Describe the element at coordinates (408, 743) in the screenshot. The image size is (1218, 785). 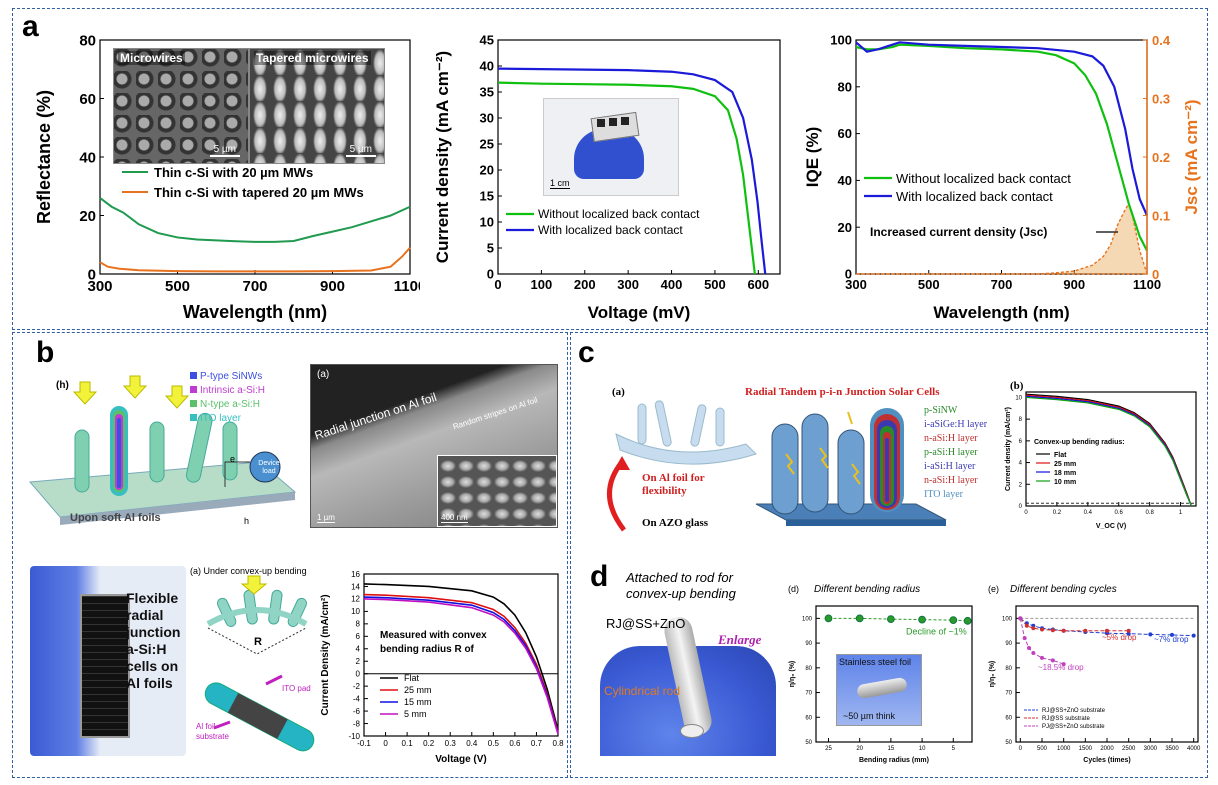
I see `x-tick-label: 0.1` at that location.